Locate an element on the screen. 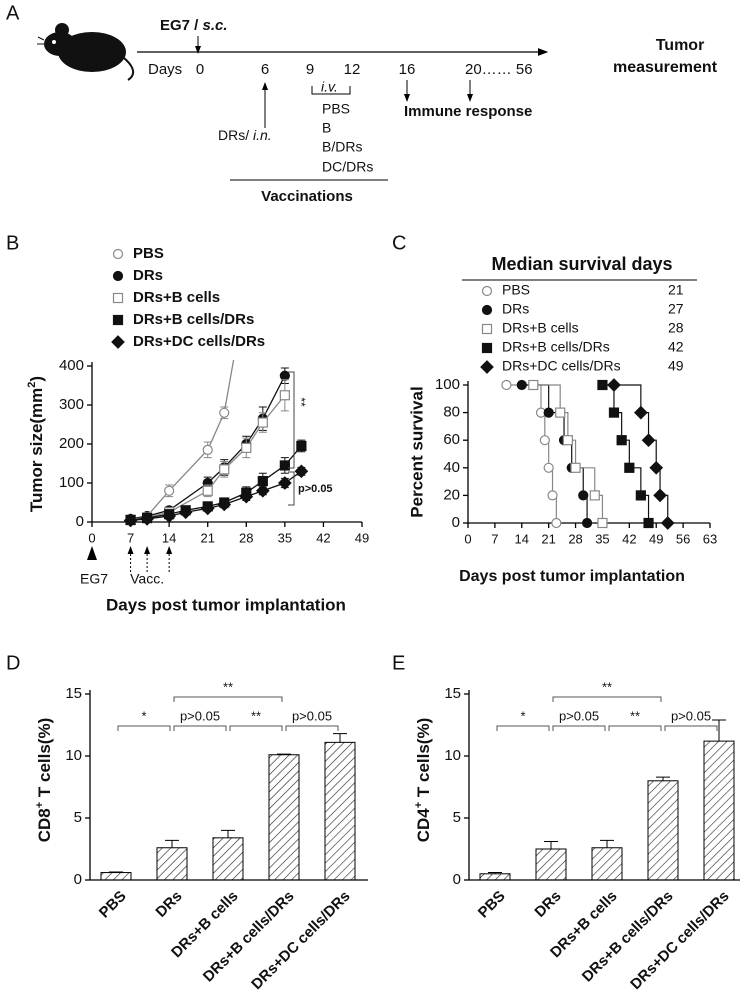 The image size is (744, 1000). annotation: * is located at coordinates (522, 715).